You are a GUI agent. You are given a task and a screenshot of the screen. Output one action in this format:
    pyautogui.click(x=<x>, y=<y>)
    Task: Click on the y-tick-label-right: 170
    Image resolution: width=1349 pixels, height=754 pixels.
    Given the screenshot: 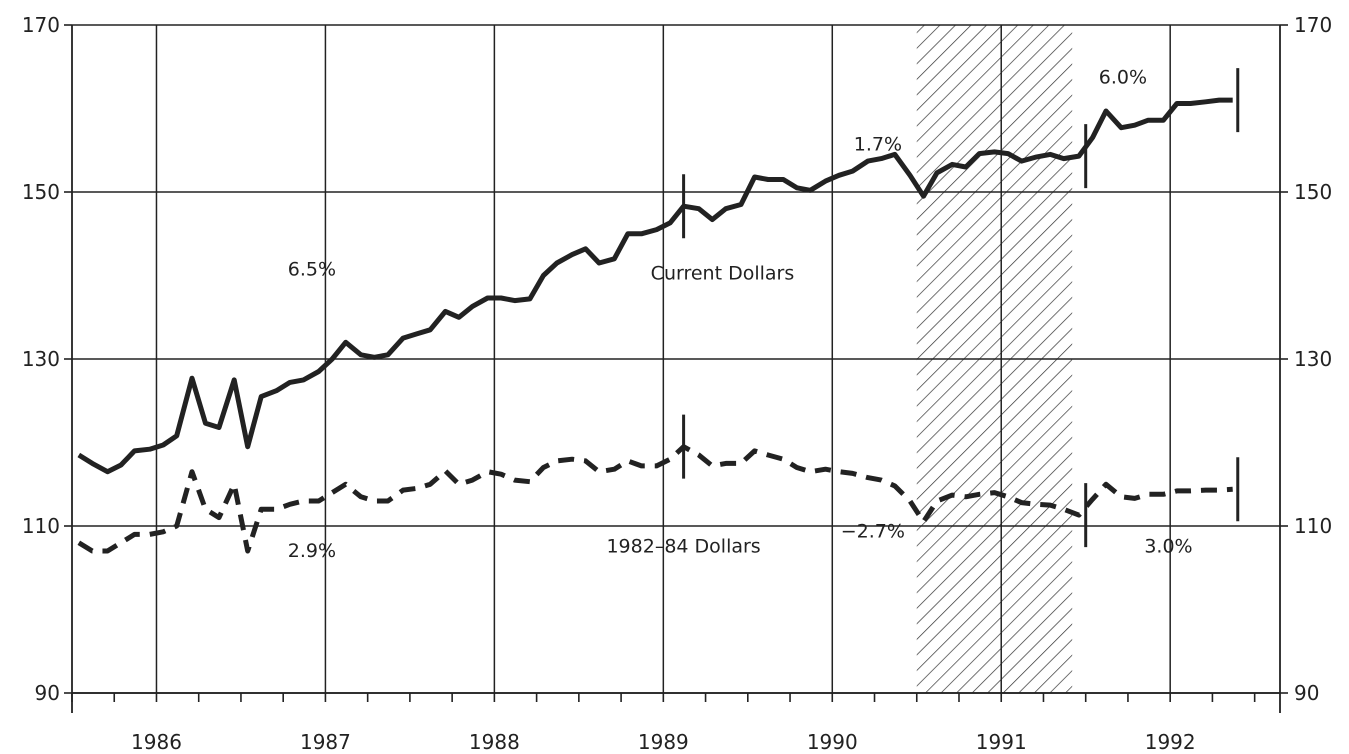 What is the action you would take?
    pyautogui.click(x=1313, y=25)
    